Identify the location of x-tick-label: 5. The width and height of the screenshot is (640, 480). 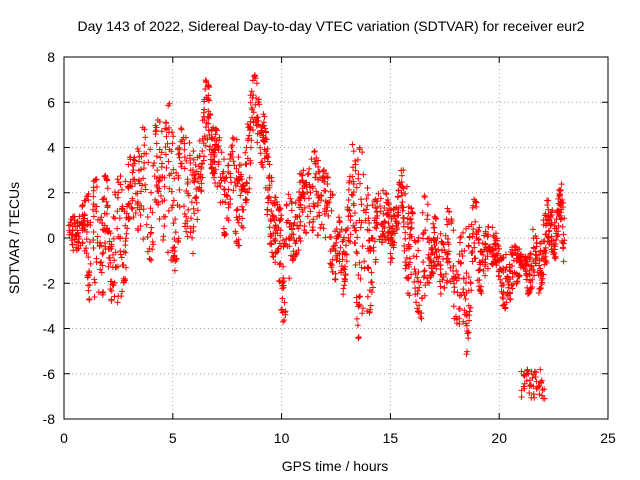
(173, 438).